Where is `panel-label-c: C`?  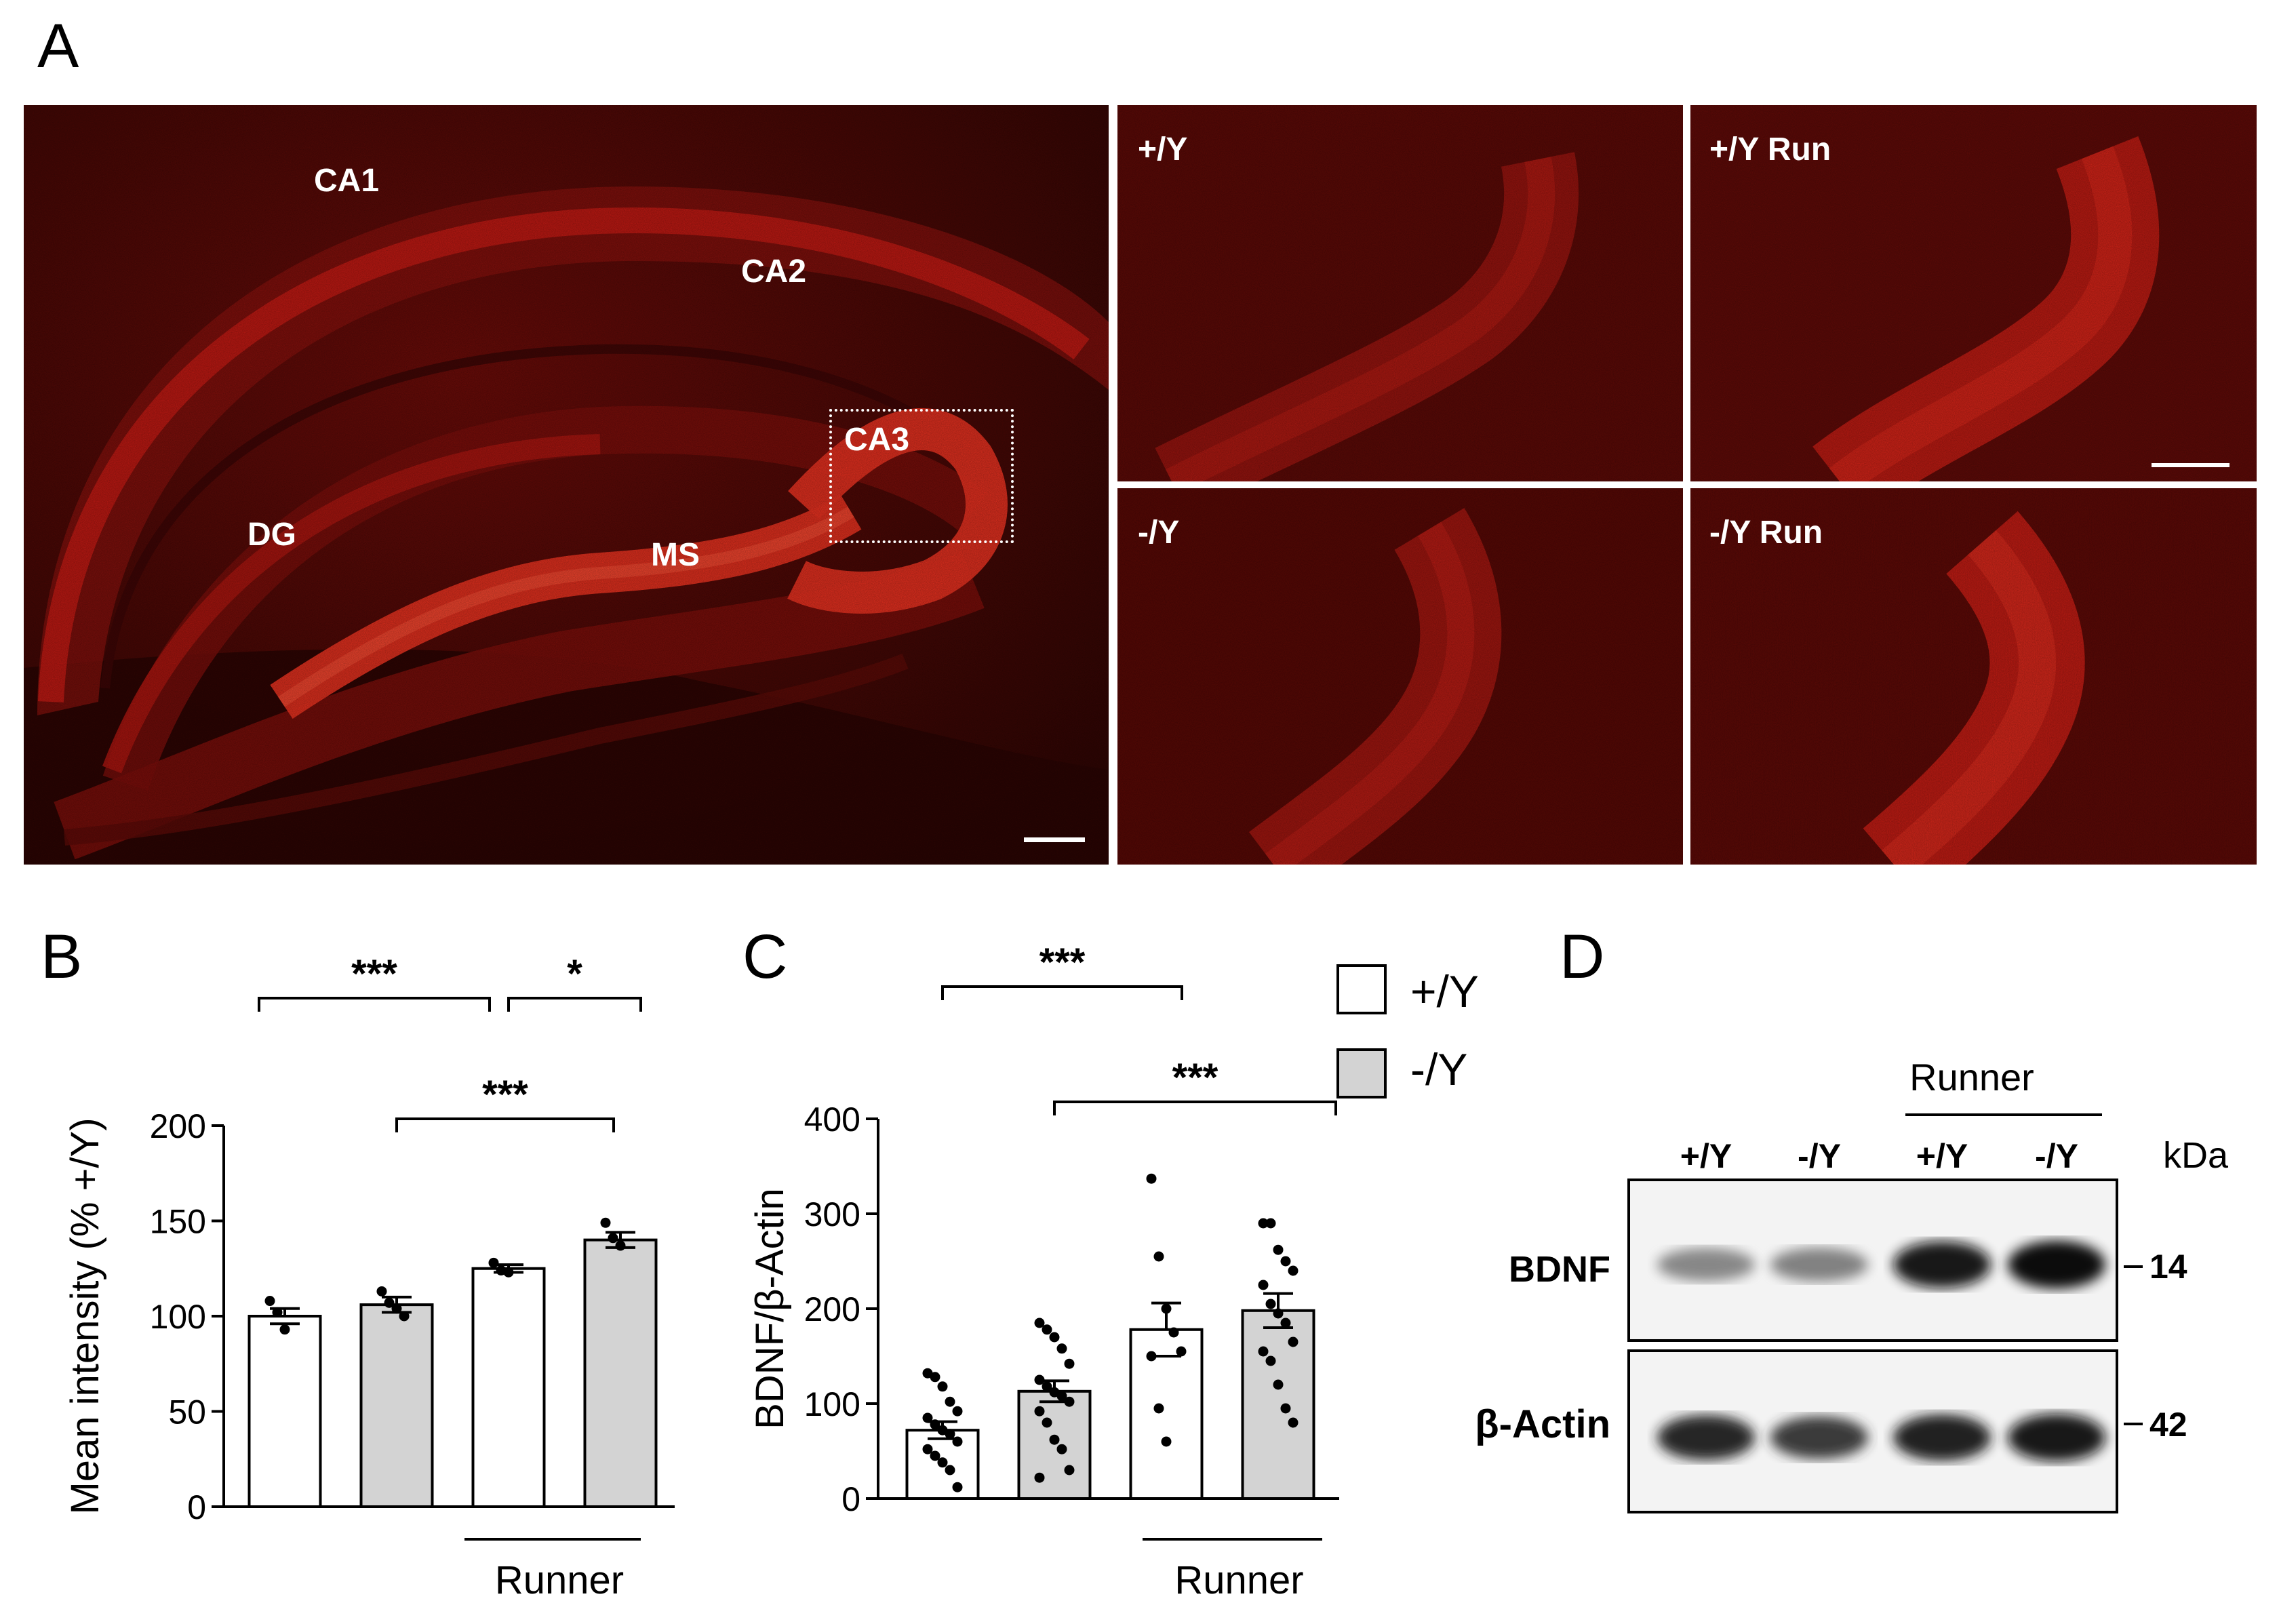
panel-label-c: C is located at coordinates (765, 956).